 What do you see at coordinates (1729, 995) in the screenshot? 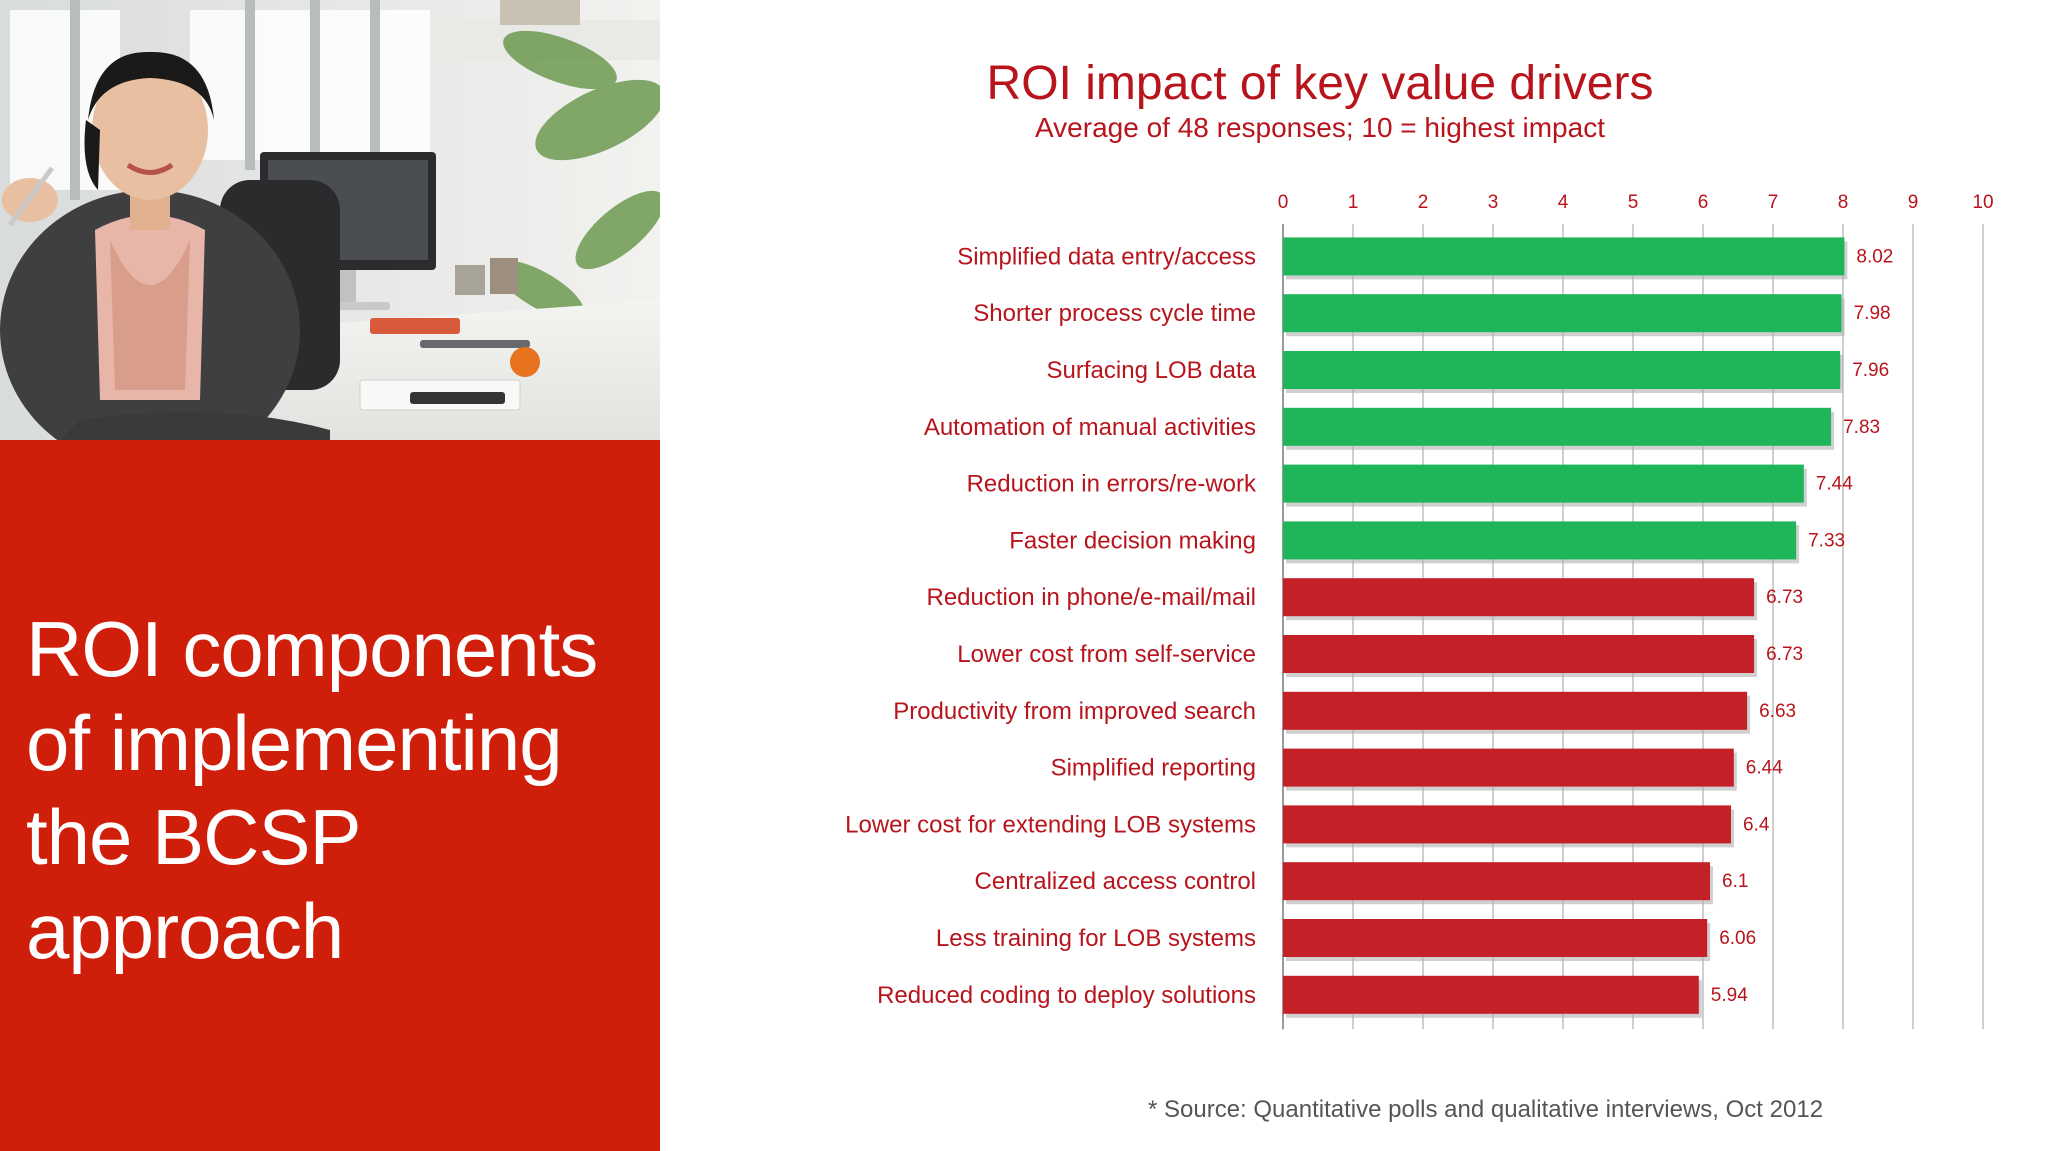
I see `data-label: 5.94` at bounding box center [1729, 995].